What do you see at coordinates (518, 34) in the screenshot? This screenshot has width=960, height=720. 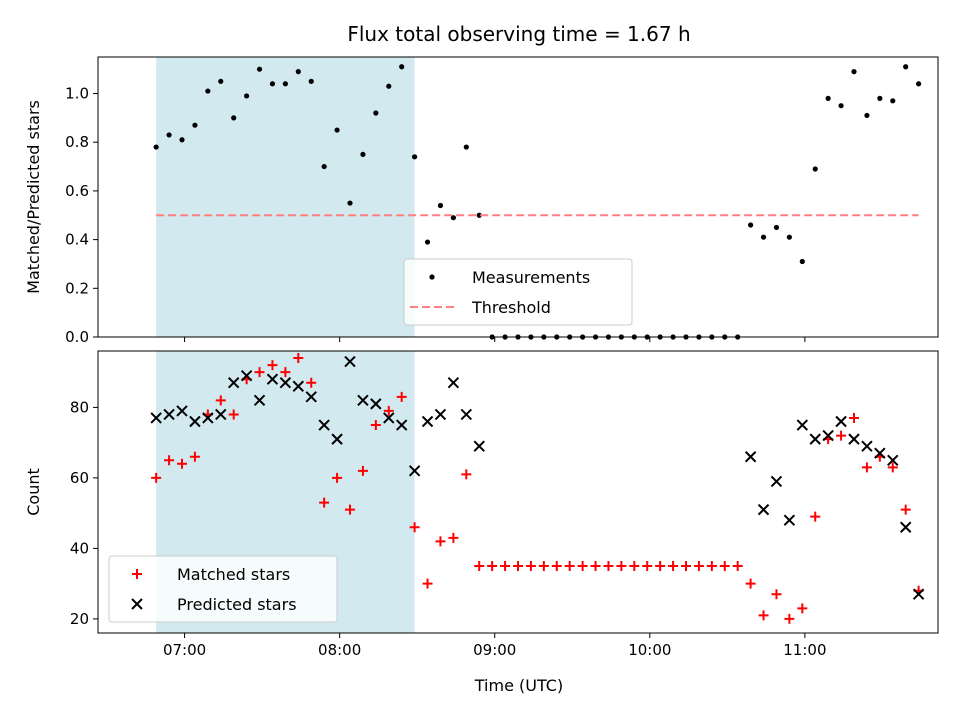 I see `chart-title: Flux total observing time = 1.67 h` at bounding box center [518, 34].